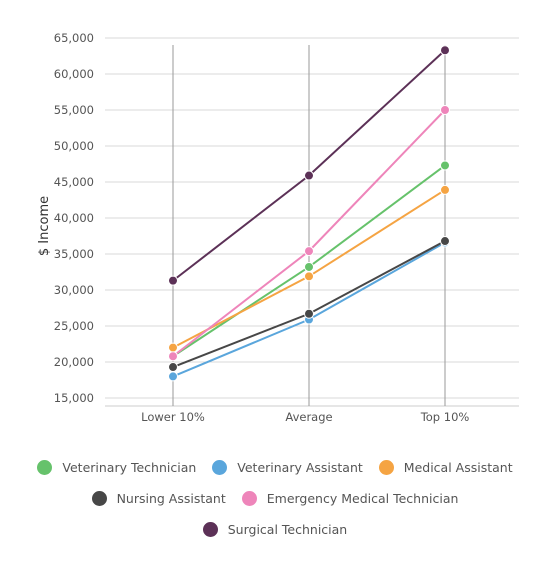  Describe the element at coordinates (74, 38) in the screenshot. I see `y-tick-label: 65,000` at that location.